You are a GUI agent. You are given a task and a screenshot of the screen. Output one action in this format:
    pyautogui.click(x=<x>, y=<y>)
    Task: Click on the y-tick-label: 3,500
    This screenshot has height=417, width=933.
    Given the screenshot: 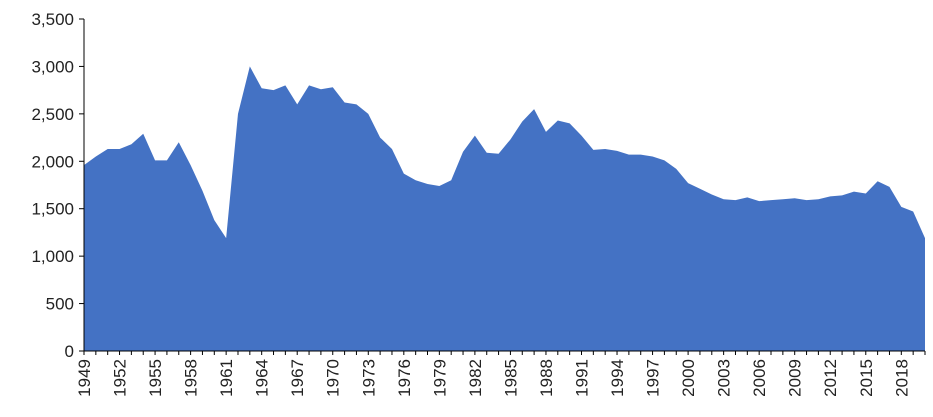 What is the action you would take?
    pyautogui.click(x=52, y=19)
    